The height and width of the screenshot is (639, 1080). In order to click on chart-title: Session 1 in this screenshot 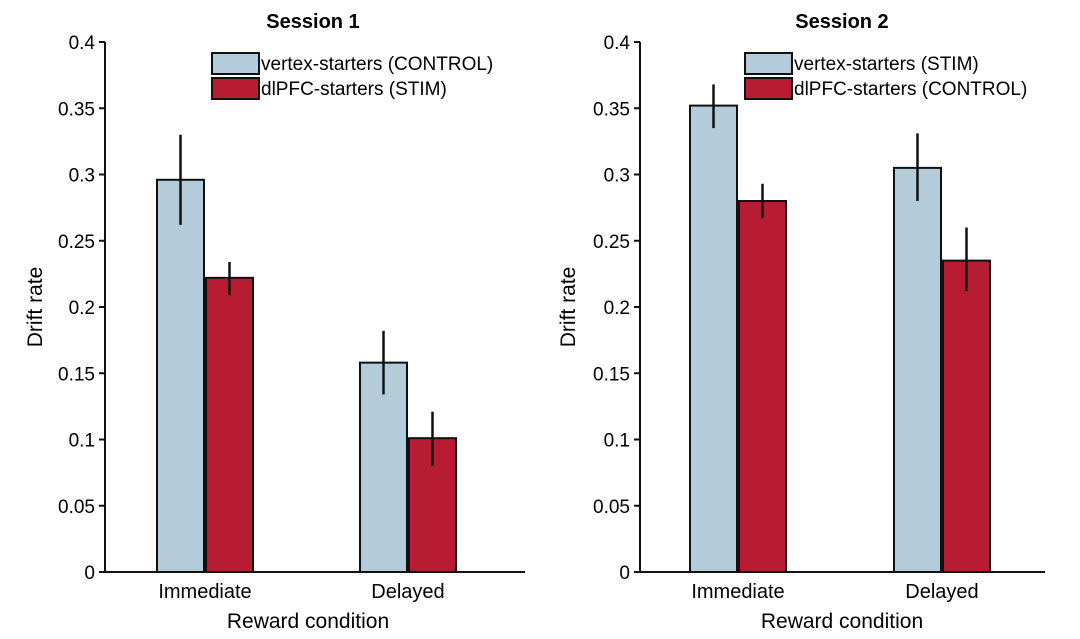, I will do `click(312, 22)`.